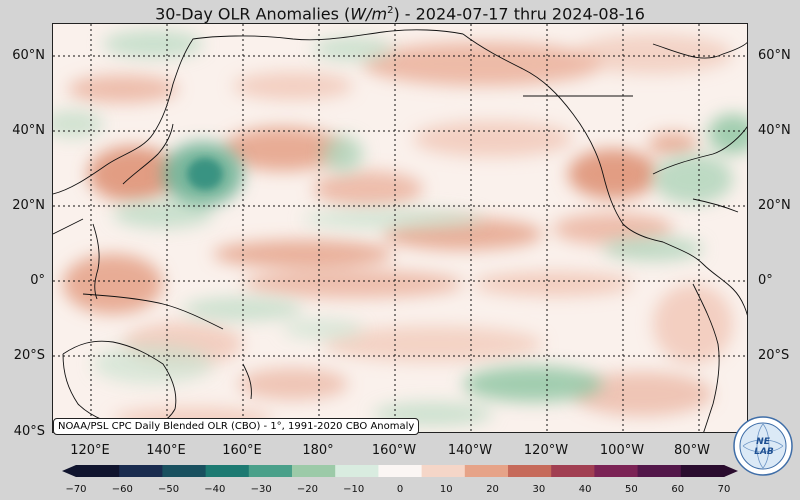 The height and width of the screenshot is (500, 800). I want to click on lon-label: 120°E, so click(90, 450).